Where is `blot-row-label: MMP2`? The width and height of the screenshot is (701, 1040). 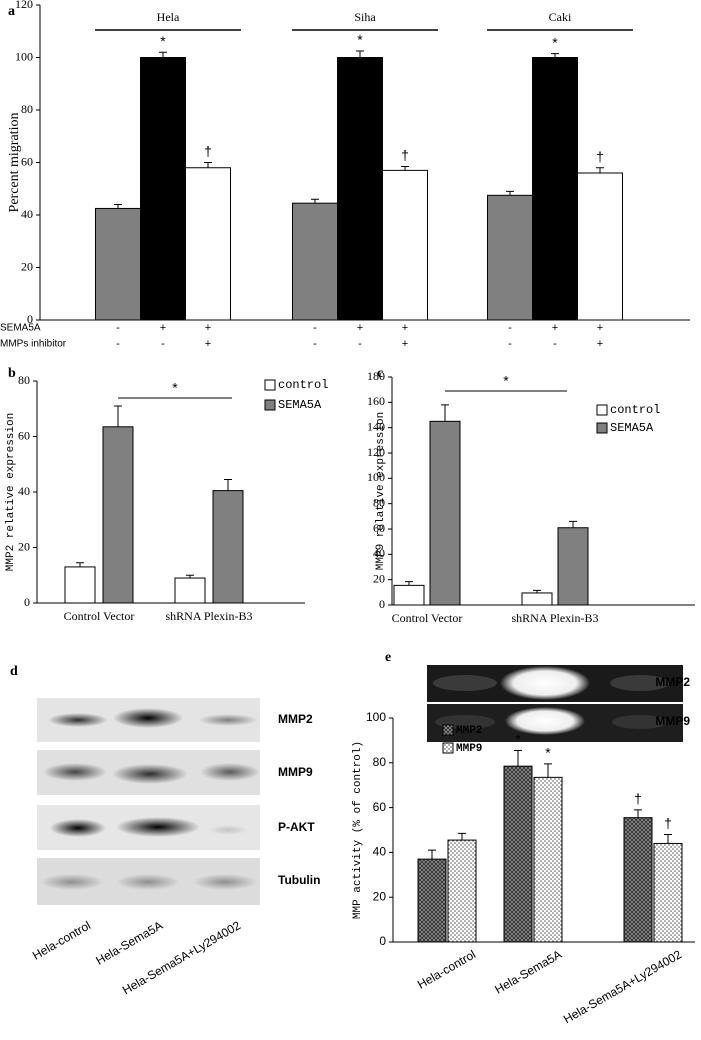 blot-row-label: MMP2 is located at coordinates (295, 719).